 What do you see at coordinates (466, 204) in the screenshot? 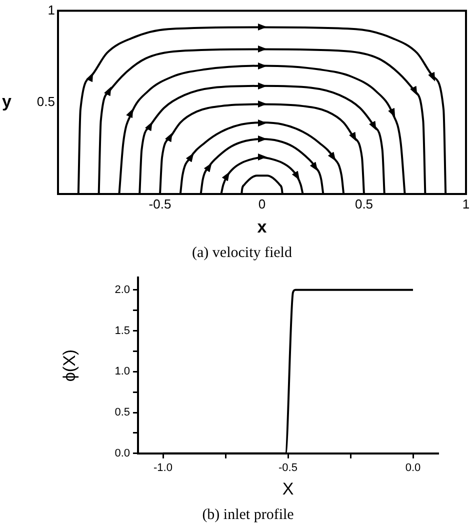
I see `x-tick-label: 1` at bounding box center [466, 204].